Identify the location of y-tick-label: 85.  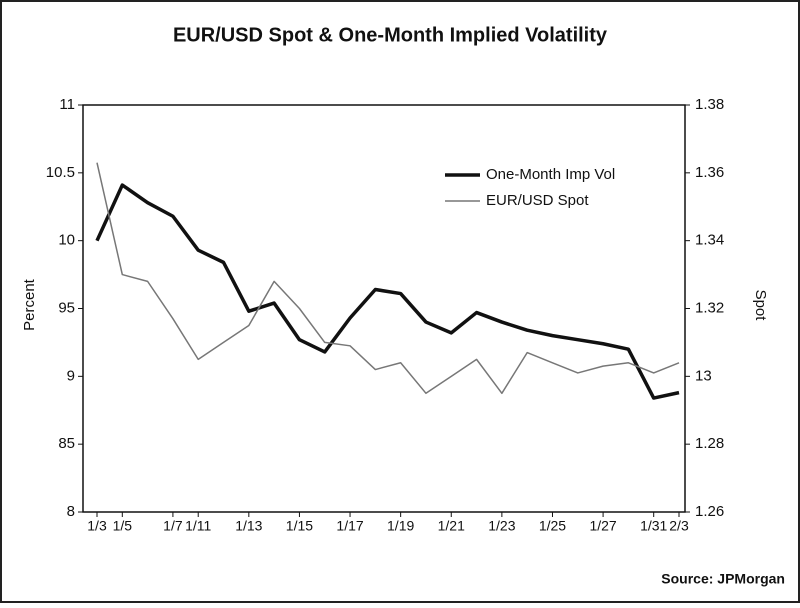
(66, 443).